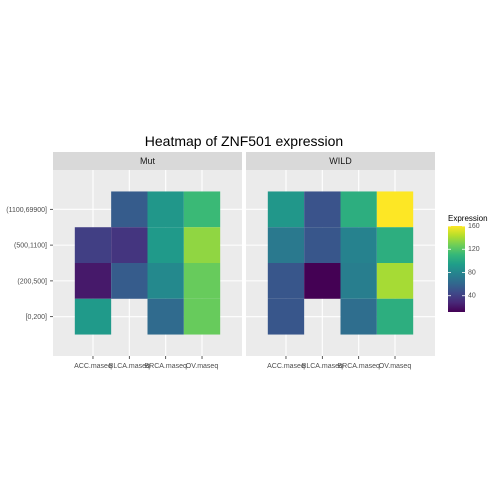  I want to click on y-axis: [0,200] (200,500] (500,1100] (1100,69900], so click(29, 264).